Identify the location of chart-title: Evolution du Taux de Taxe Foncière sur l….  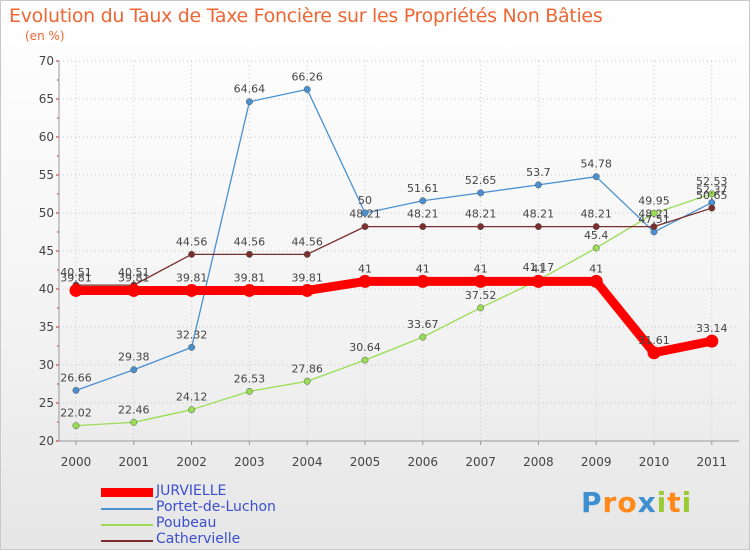
(306, 16).